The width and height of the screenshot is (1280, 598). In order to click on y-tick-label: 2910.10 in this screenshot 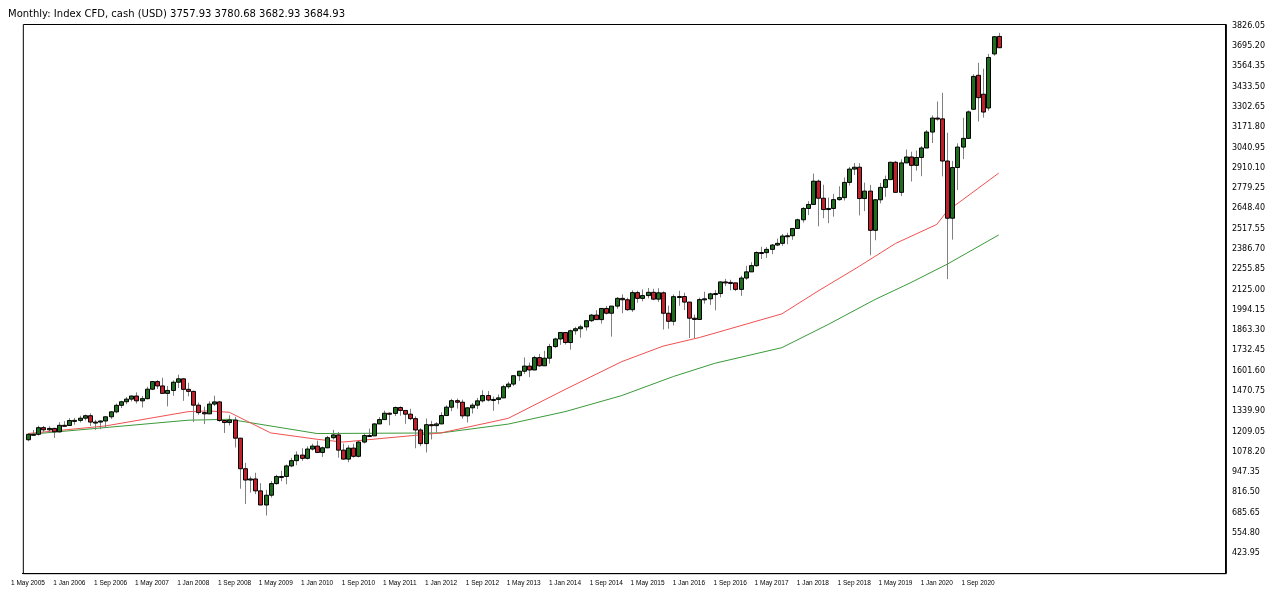, I will do `click(1248, 167)`.